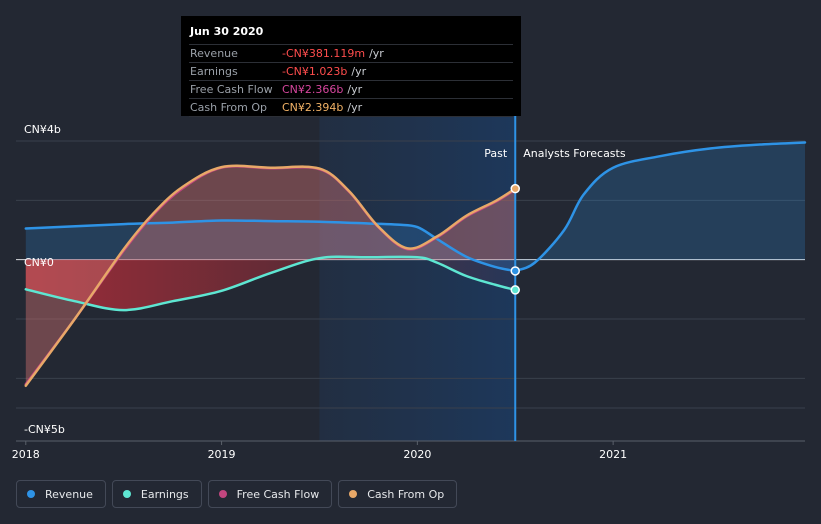 The width and height of the screenshot is (821, 524). I want to click on tooltip-row-label: Revenue, so click(214, 53).